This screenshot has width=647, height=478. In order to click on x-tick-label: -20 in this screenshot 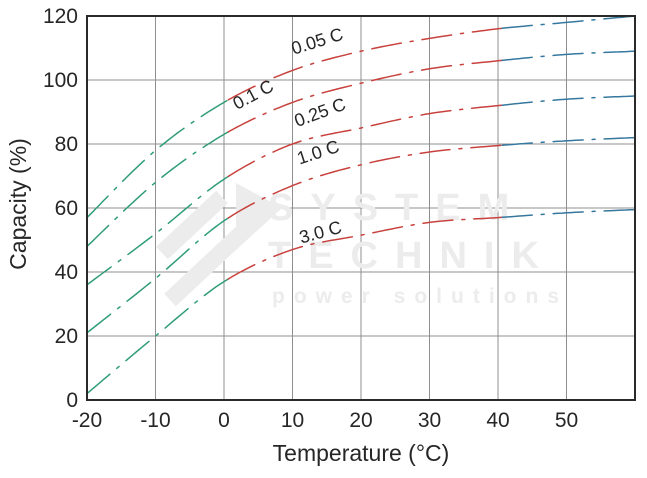, I will do `click(87, 420)`.